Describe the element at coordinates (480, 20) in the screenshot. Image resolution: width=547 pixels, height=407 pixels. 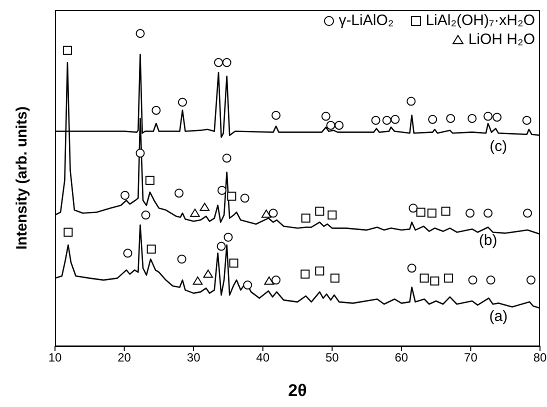
I see `legend-label: LiAl₂(OH)₇·xH₂O` at that location.